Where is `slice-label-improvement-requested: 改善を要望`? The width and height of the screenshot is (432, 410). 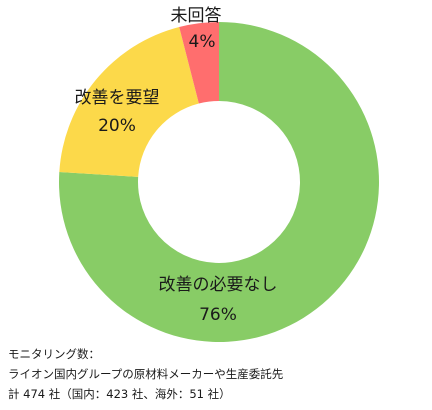
slice-label-improvement-requested: 改善を要望 is located at coordinates (117, 98).